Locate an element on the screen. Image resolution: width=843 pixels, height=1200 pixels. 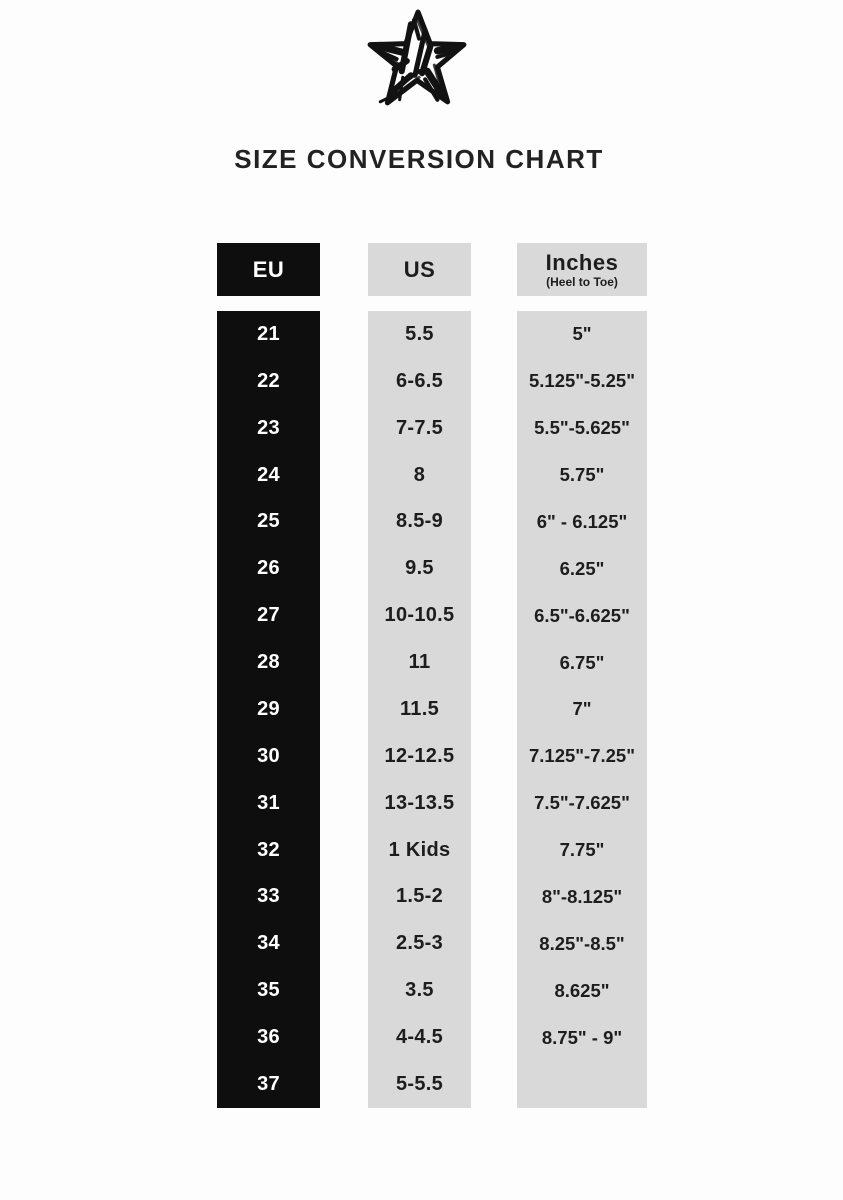
table-cell-inches: 7.125"-7.25" is located at coordinates (581, 756).